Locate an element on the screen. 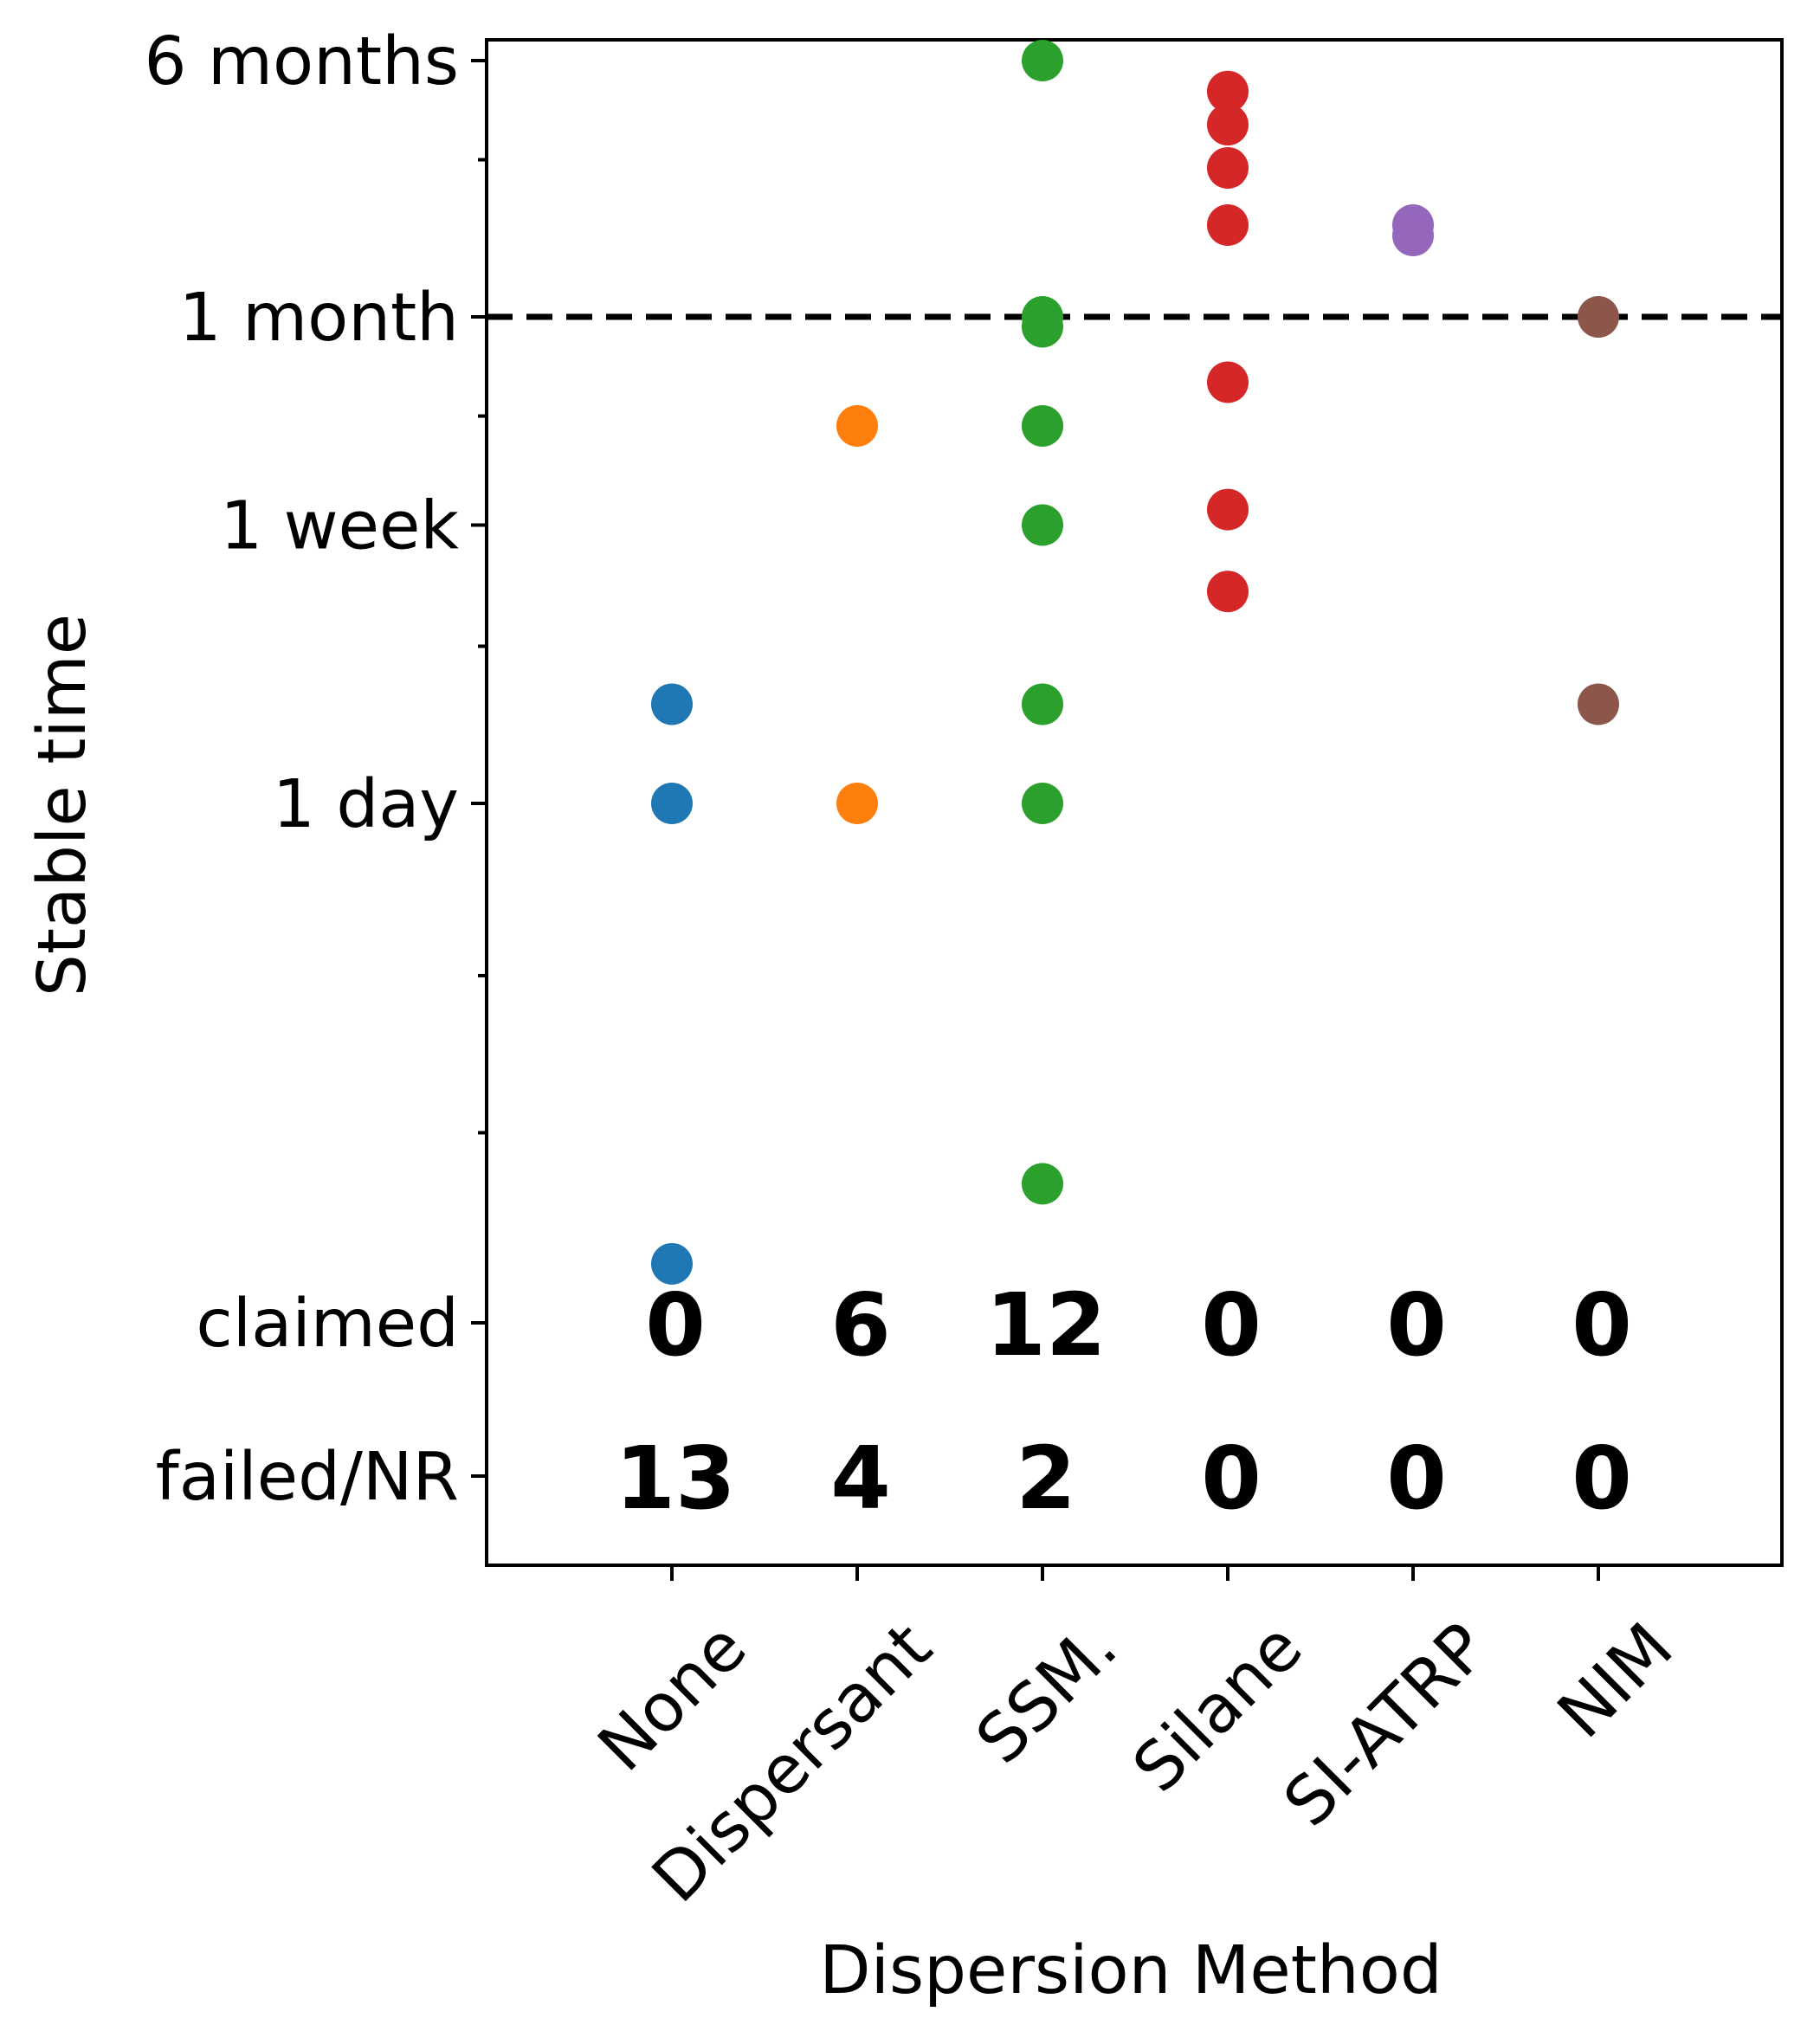 Image resolution: width=1820 pixels, height=2031 pixels. x-tick-label: NIM is located at coordinates (1616, 1681).